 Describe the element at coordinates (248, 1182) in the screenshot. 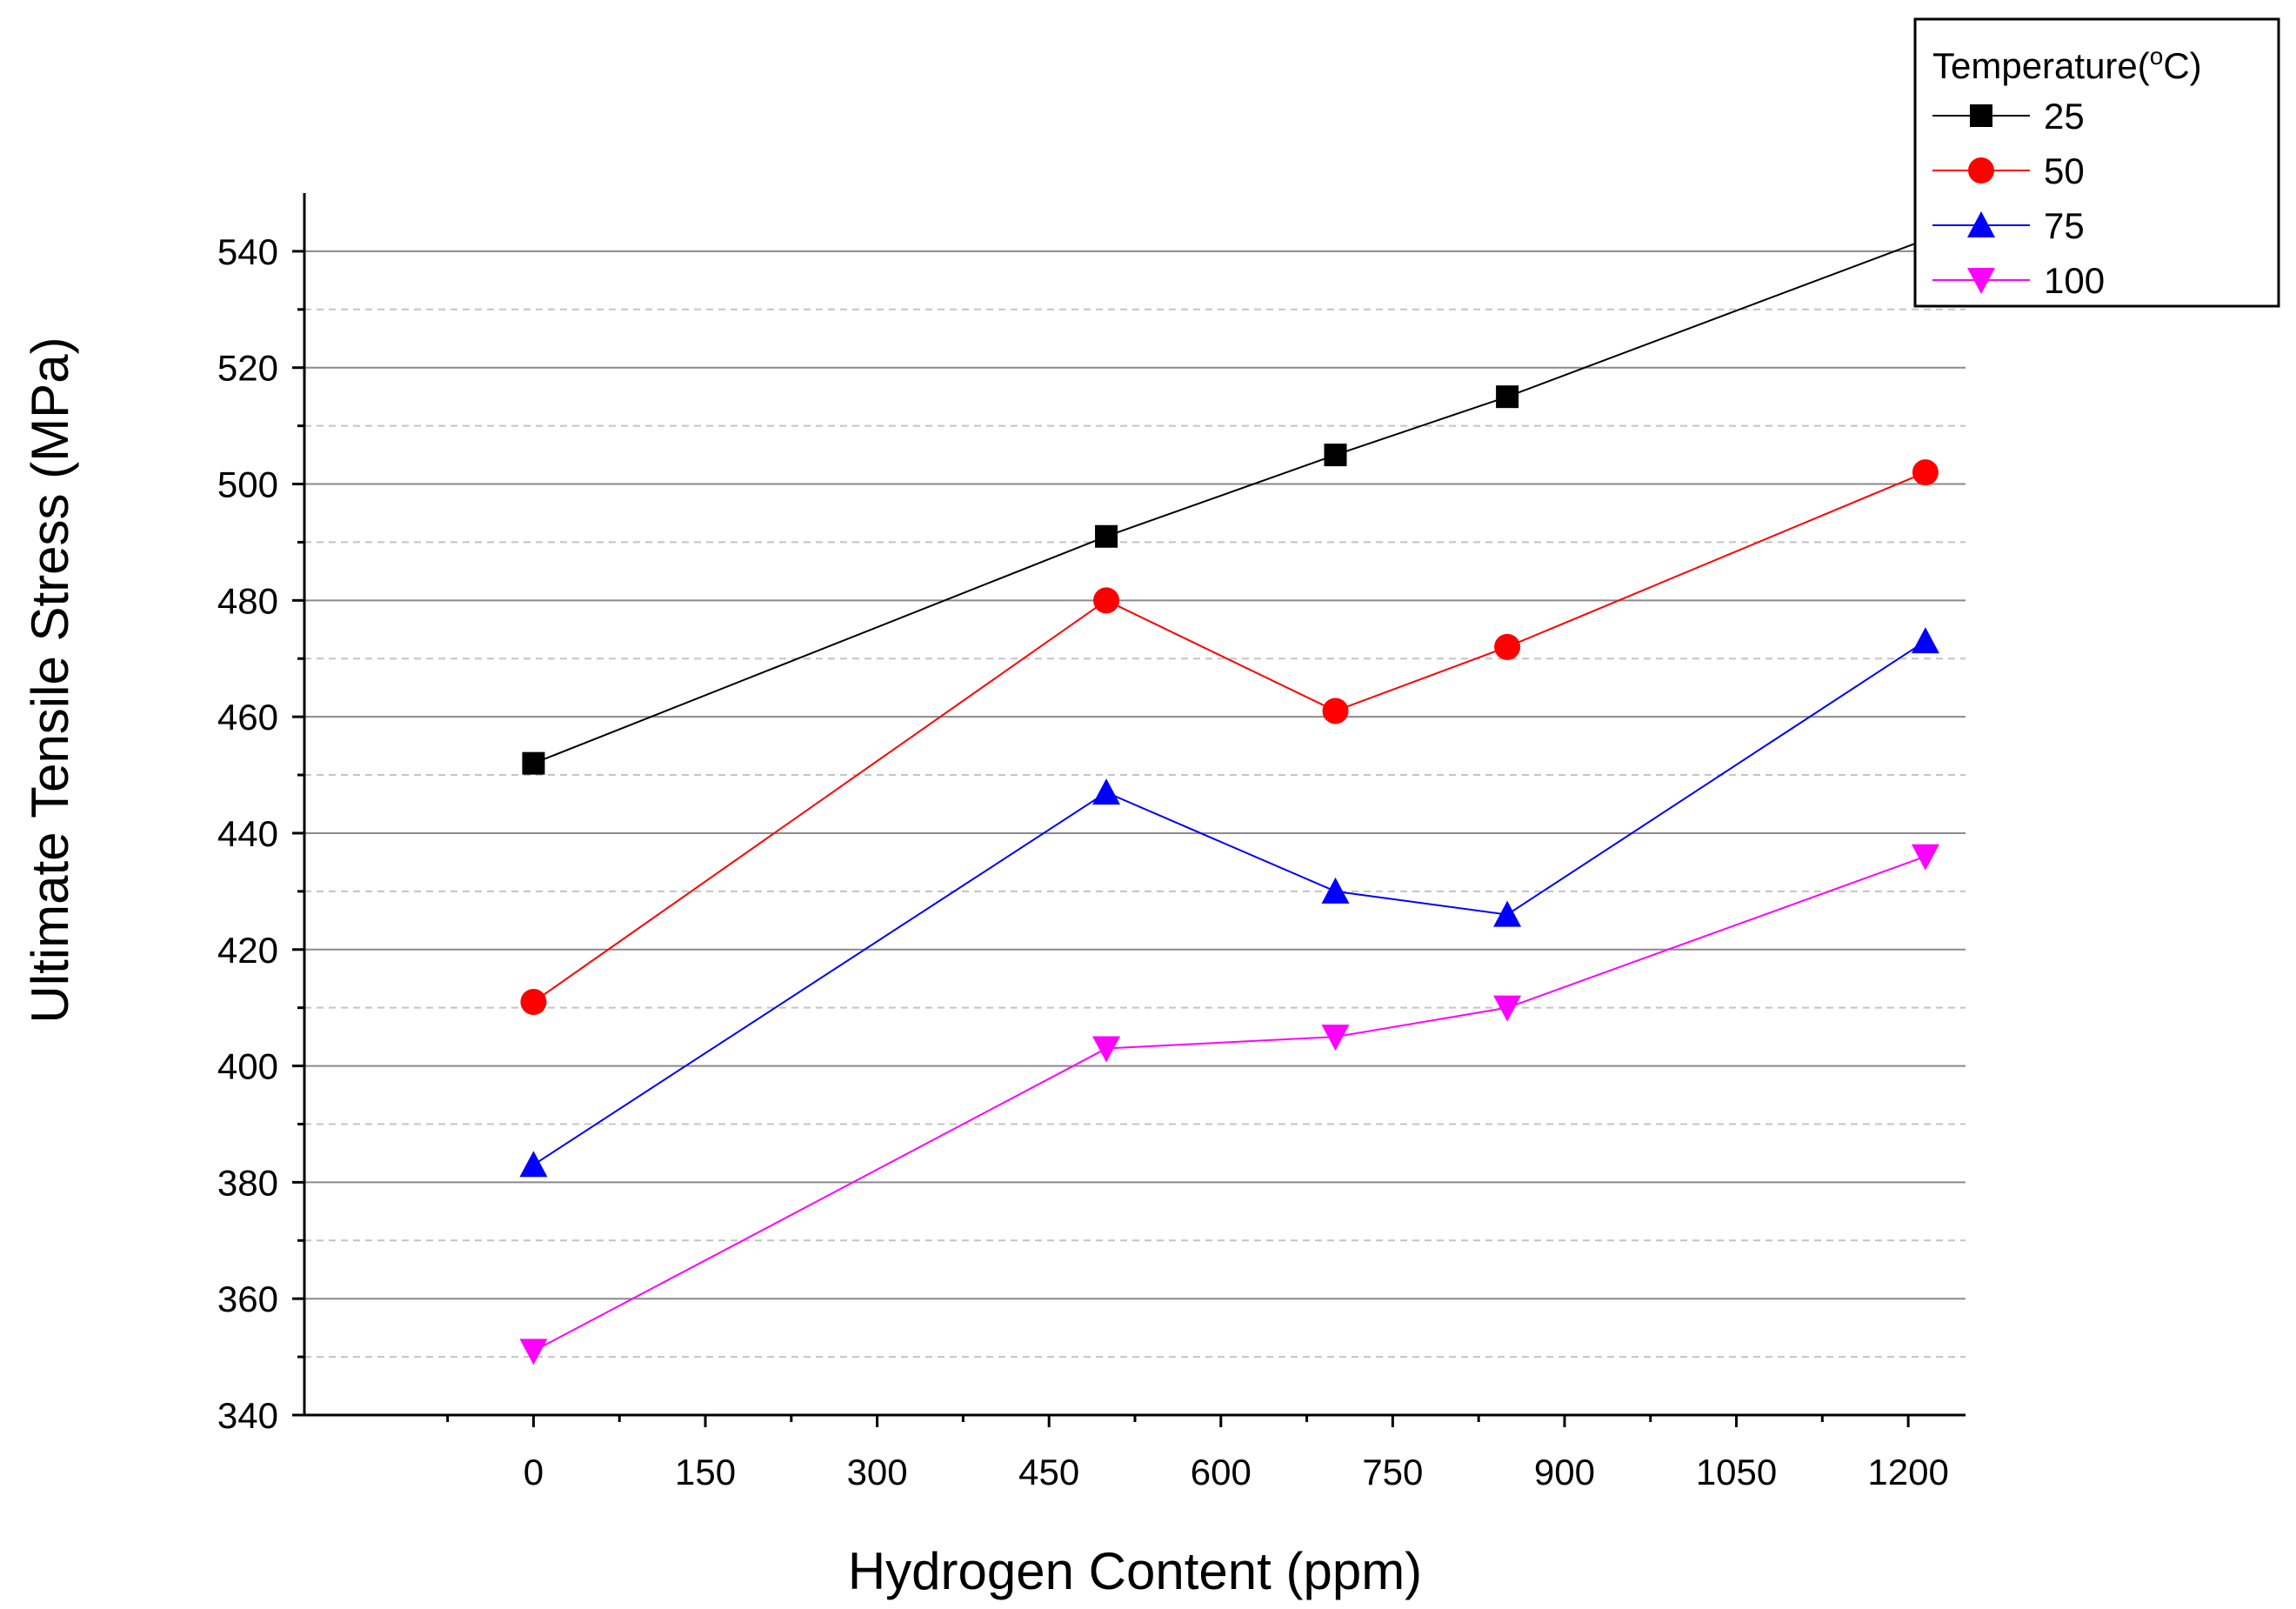

I see `y-tick-label: 380` at that location.